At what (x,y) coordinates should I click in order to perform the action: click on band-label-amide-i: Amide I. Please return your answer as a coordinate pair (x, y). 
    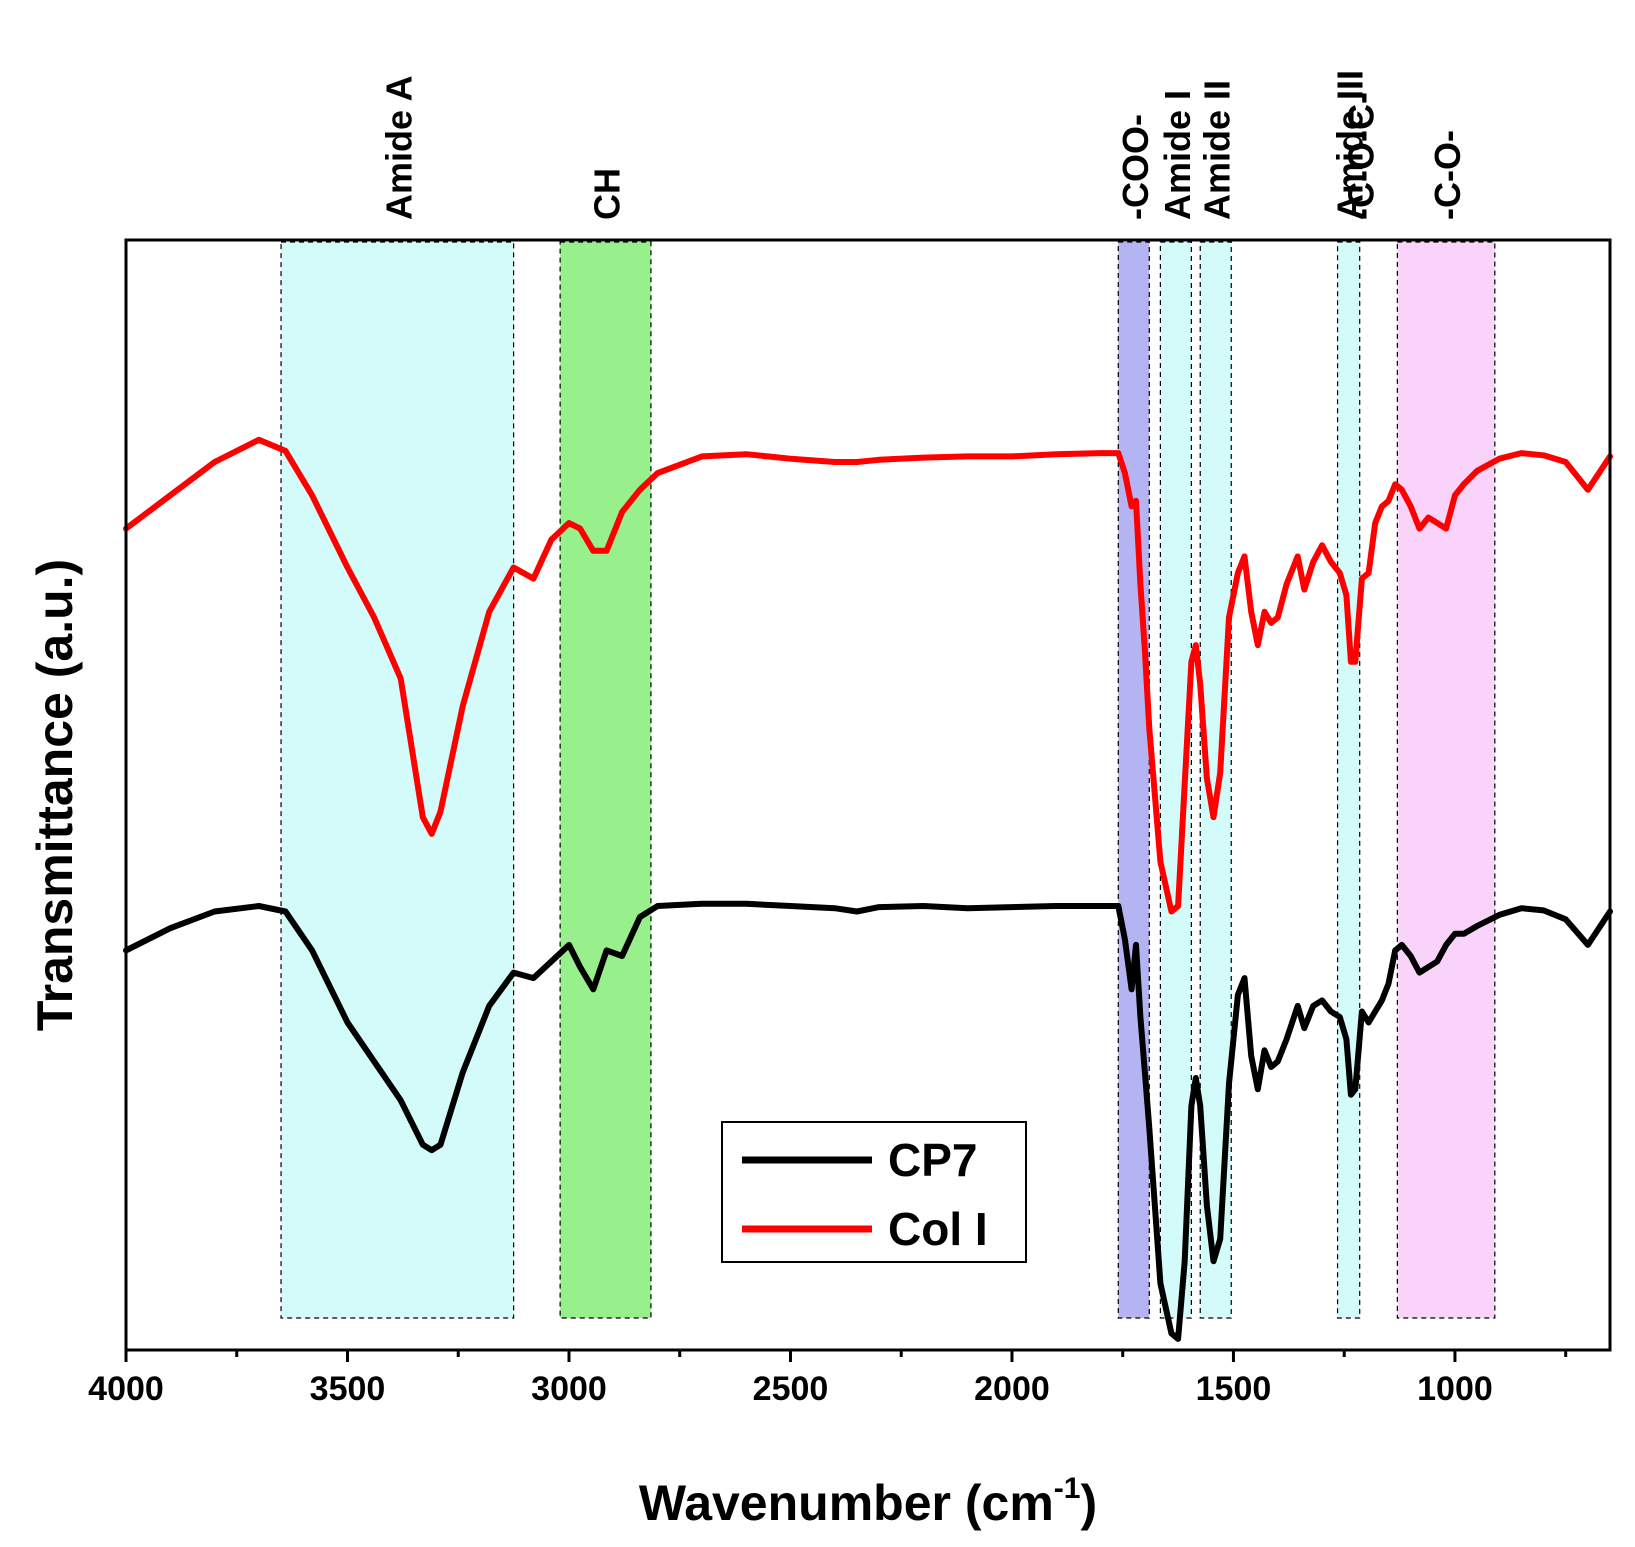
    Looking at the image, I should click on (1177, 155).